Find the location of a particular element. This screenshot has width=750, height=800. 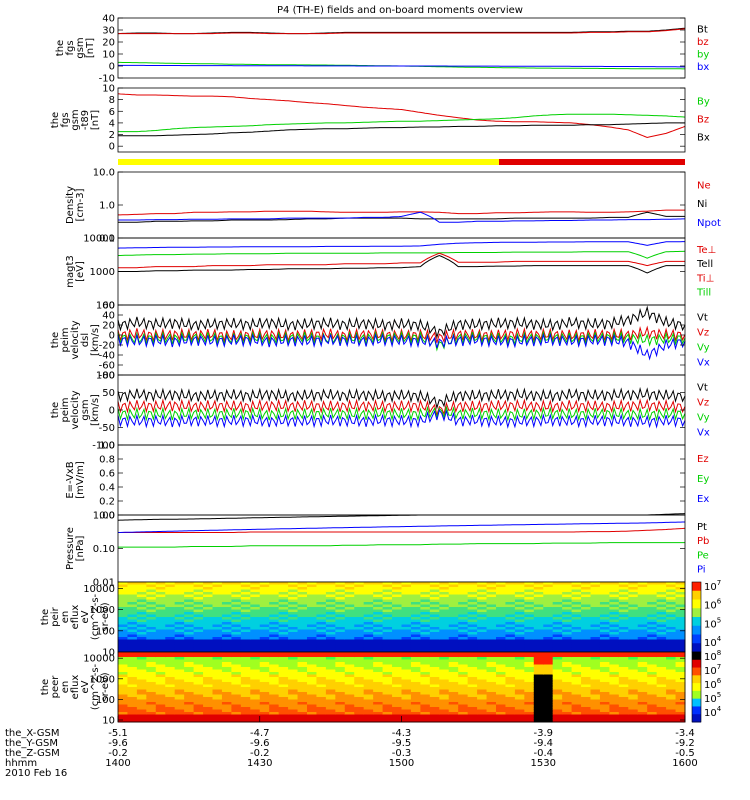

ephemeris-value: -0.4 is located at coordinates (543, 753).